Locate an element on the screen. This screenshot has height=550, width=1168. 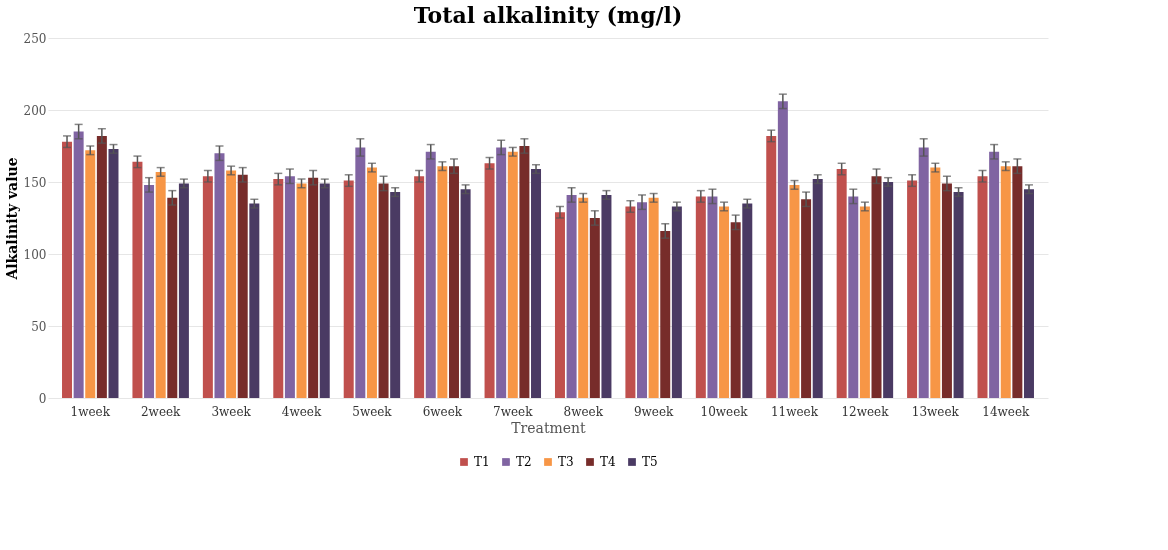
legend-label: T5 is located at coordinates (650, 462).